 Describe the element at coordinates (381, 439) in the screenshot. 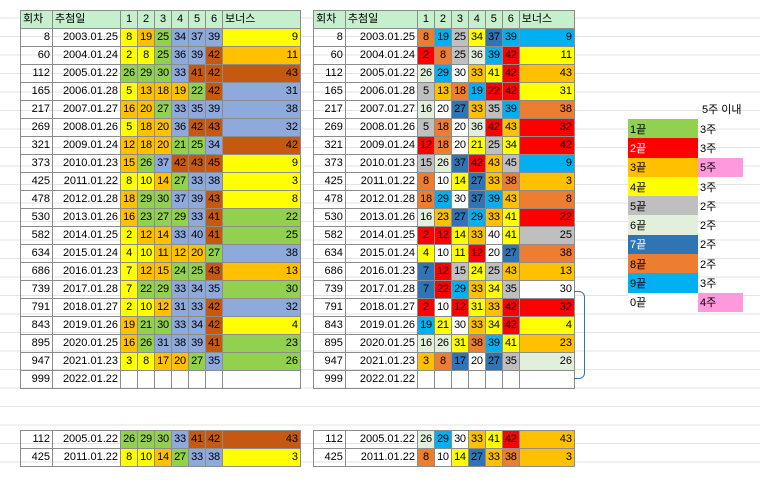

I see `date-cell: 2005.01.22` at that location.